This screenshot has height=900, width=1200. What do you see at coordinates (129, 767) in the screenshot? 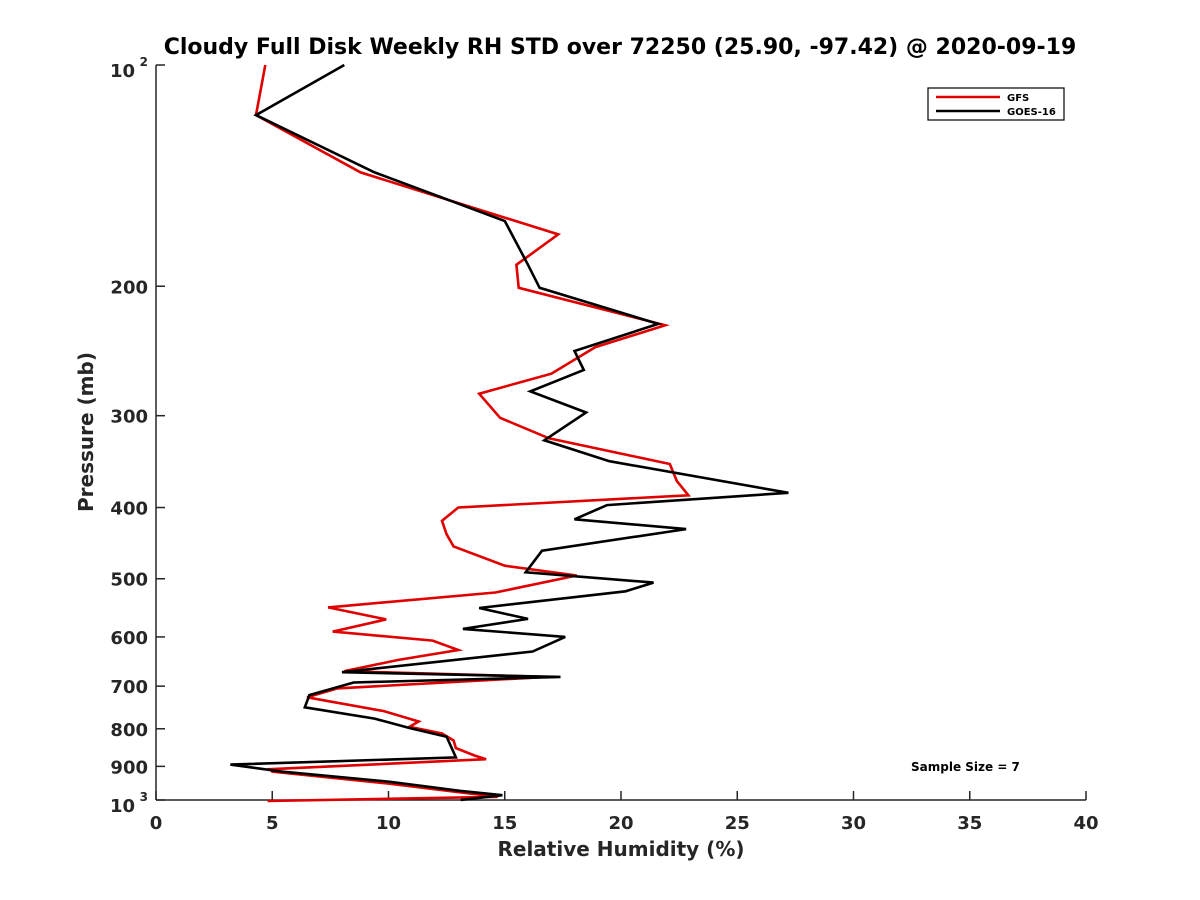
I see `y-tick-label: 900` at bounding box center [129, 767].